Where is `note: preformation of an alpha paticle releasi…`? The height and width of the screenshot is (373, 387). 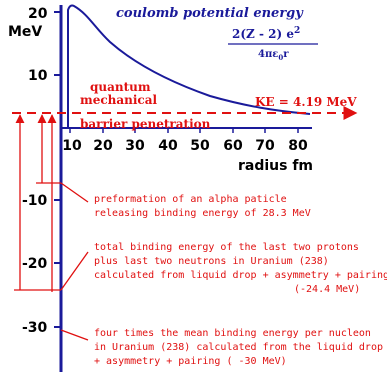
note: preformation of an alpha paticle releasi… is located at coordinates (202, 206).